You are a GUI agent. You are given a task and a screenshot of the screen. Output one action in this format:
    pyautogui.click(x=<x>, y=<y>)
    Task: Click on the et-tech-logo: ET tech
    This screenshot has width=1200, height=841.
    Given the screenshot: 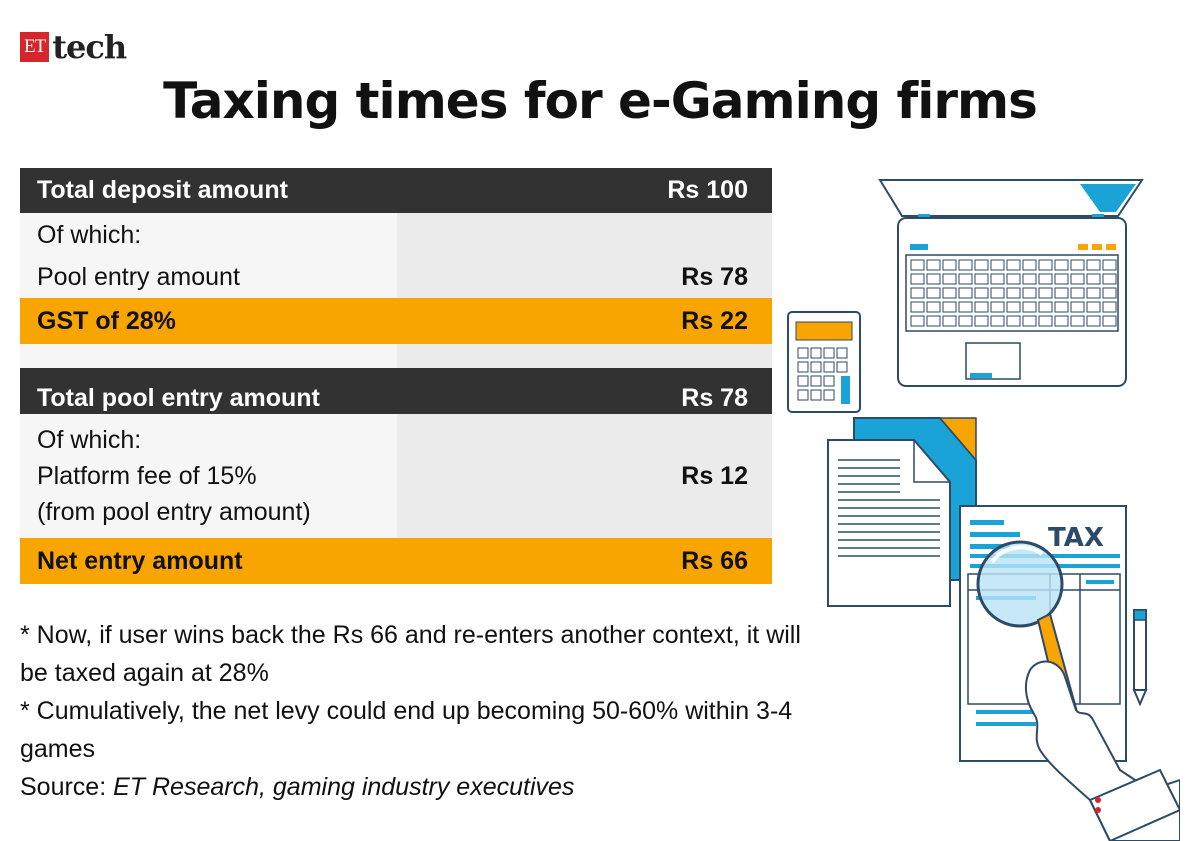 What is the action you would take?
    pyautogui.click(x=73, y=47)
    